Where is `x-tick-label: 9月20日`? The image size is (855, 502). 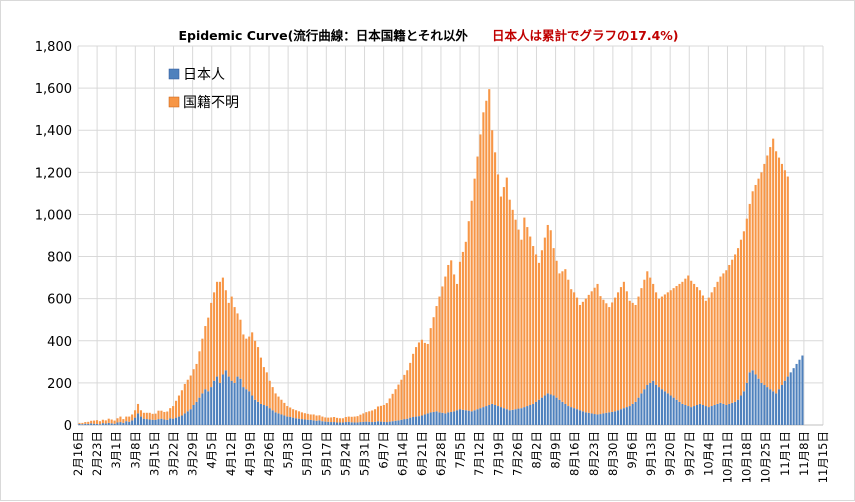 x-tick-label: 9月20日 is located at coordinates (670, 453).